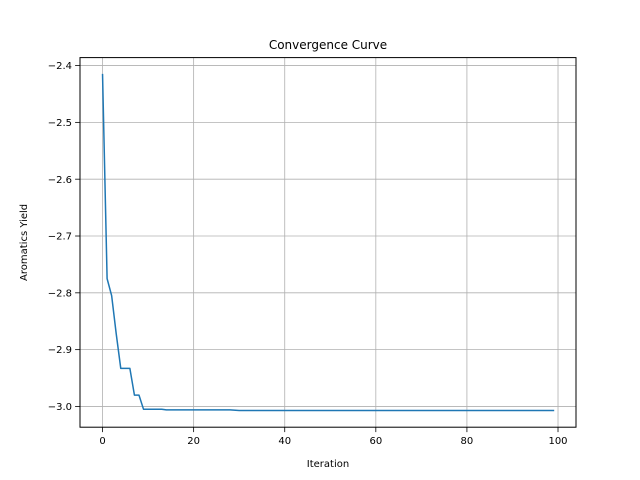  I want to click on y-tick-label: −2.5, so click(60, 123).